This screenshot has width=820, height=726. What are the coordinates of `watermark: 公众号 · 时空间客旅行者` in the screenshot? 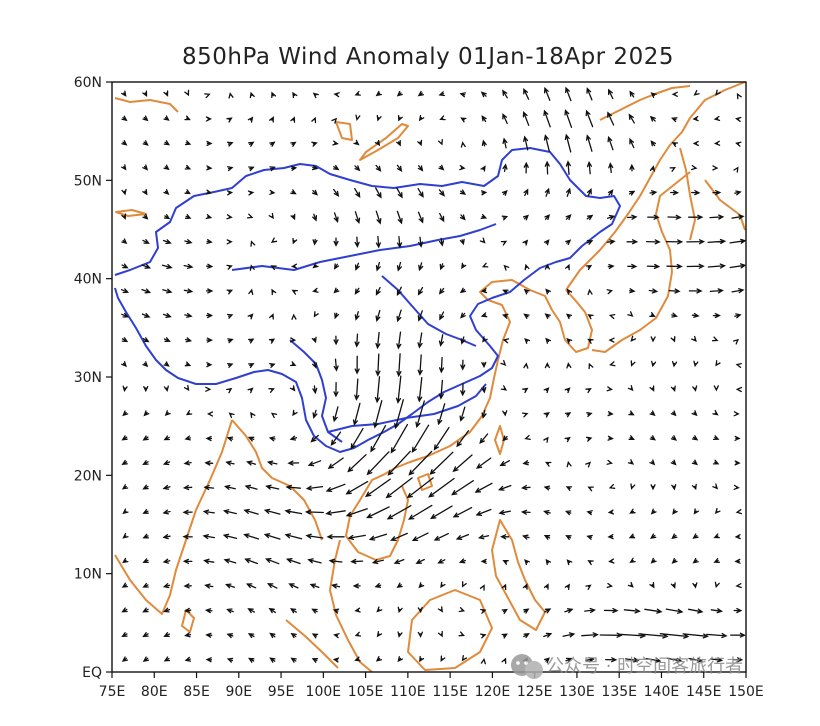 It's located at (627, 666).